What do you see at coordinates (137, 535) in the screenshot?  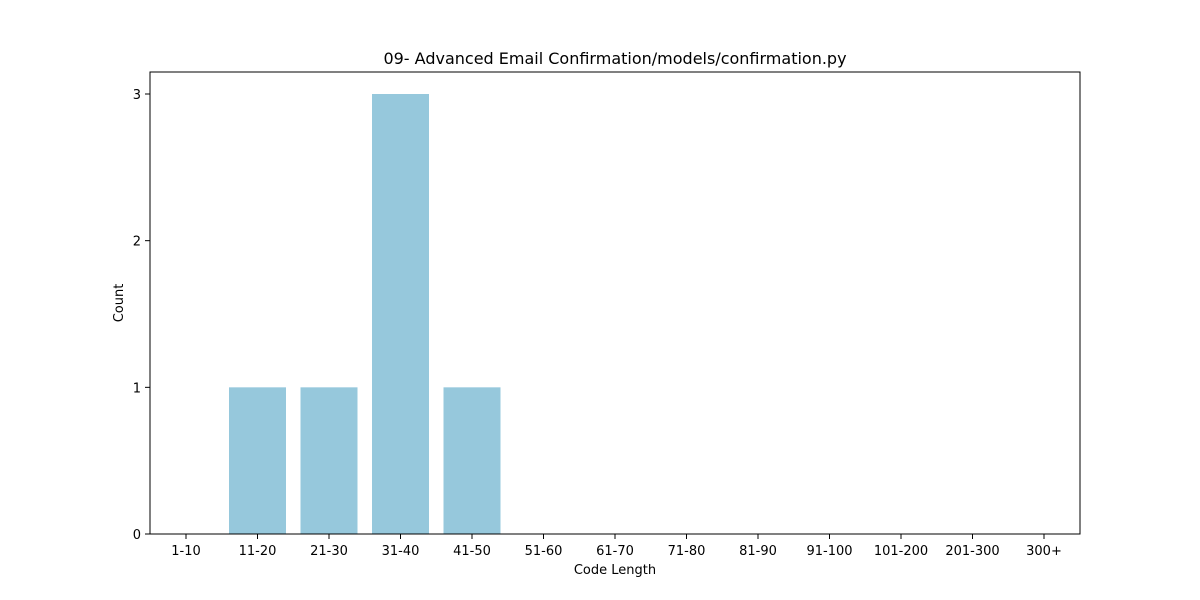 I see `y-tick-label: 0` at bounding box center [137, 535].